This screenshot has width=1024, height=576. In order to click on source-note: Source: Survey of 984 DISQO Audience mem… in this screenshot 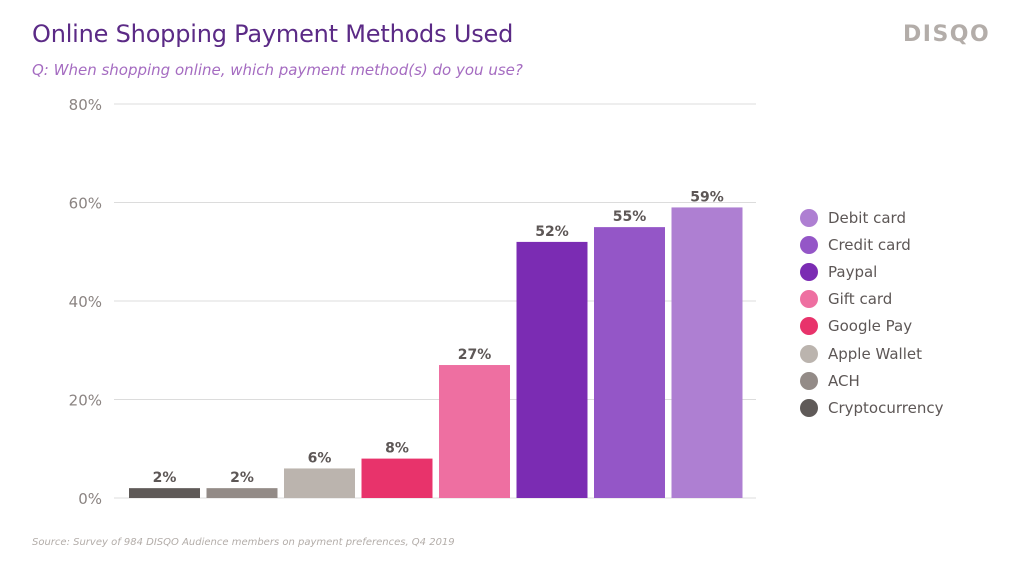, I will do `click(243, 542)`.